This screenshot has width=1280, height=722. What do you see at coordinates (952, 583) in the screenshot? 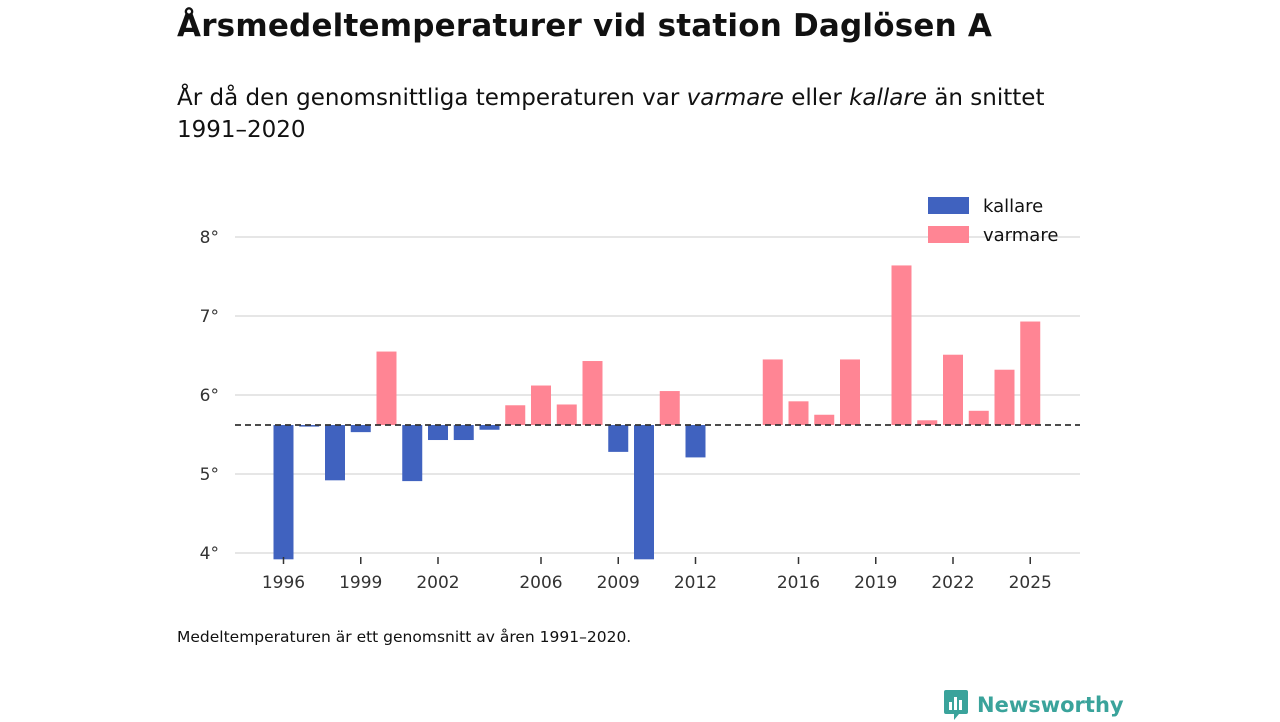
I see `x-tick-label: 2022` at bounding box center [952, 583].